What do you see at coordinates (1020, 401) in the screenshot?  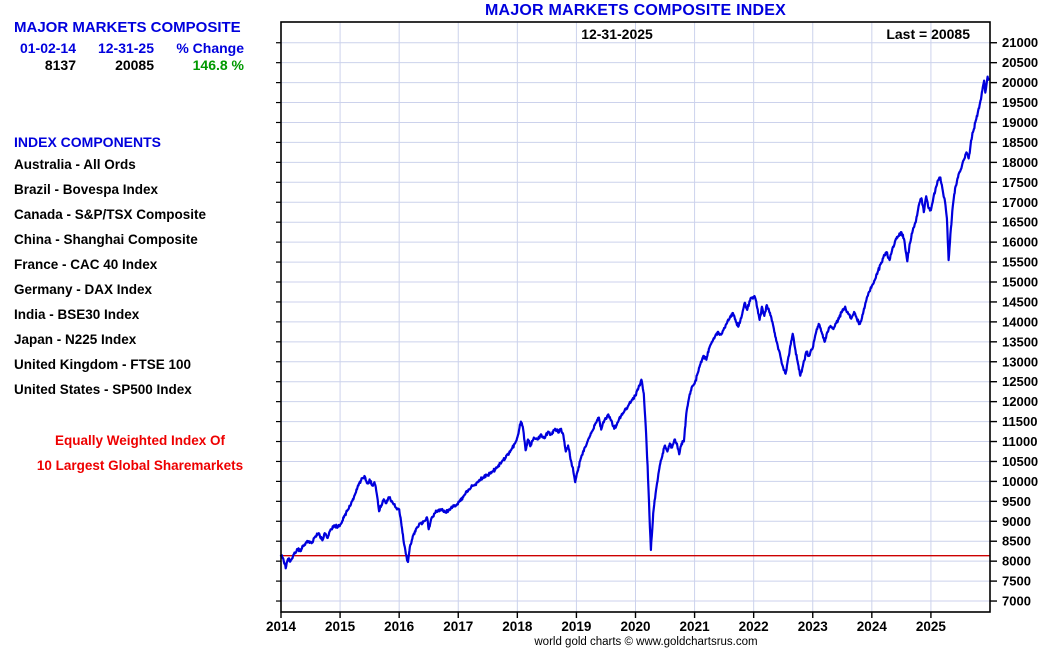 I see `y-tick-label: 12000` at bounding box center [1020, 401].